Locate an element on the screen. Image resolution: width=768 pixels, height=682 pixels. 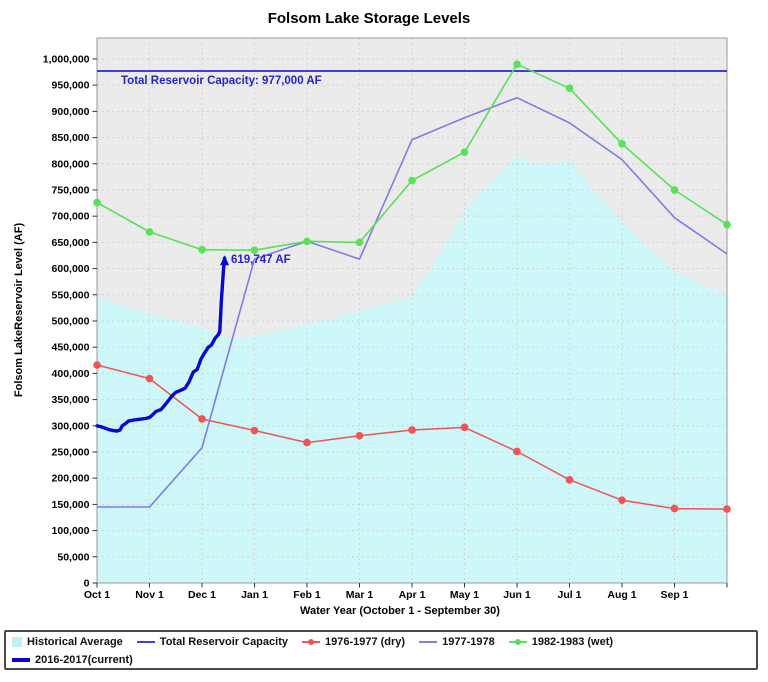
x-axis-title: Water Year (October 1 - September 30) is located at coordinates (400, 611).